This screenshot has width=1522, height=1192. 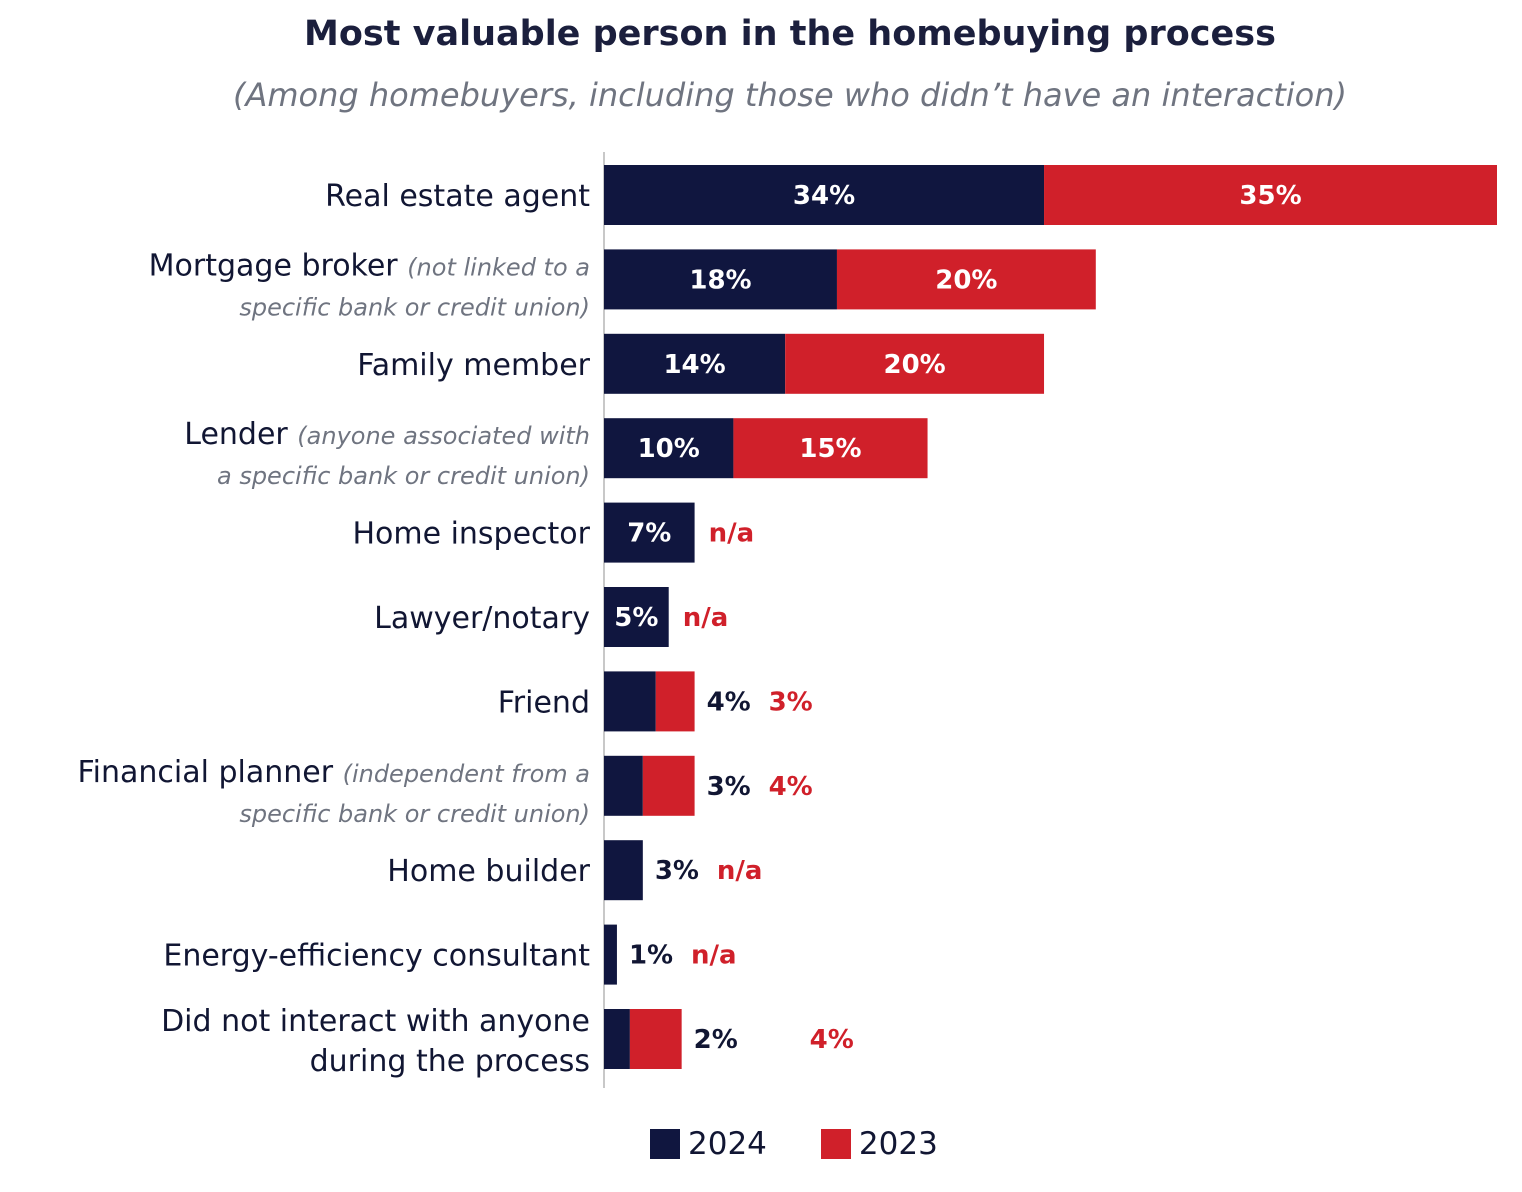 I want to click on data-label-2023-3: 15%, so click(x=830, y=449).